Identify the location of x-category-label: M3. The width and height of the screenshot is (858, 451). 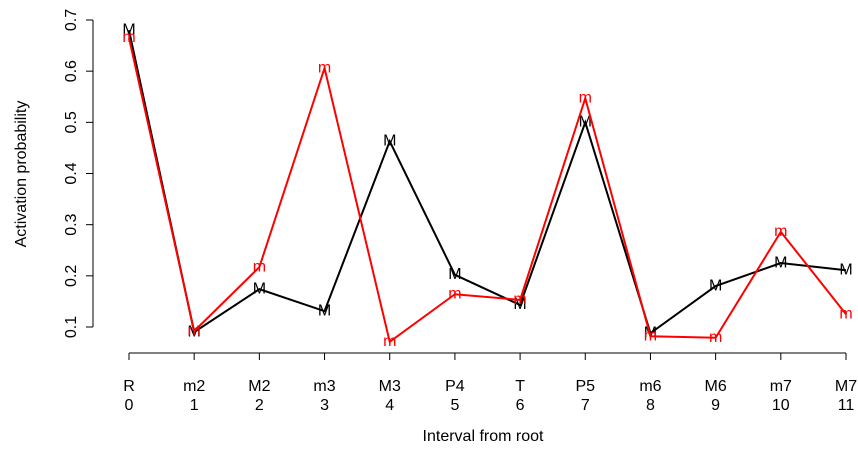
(390, 386).